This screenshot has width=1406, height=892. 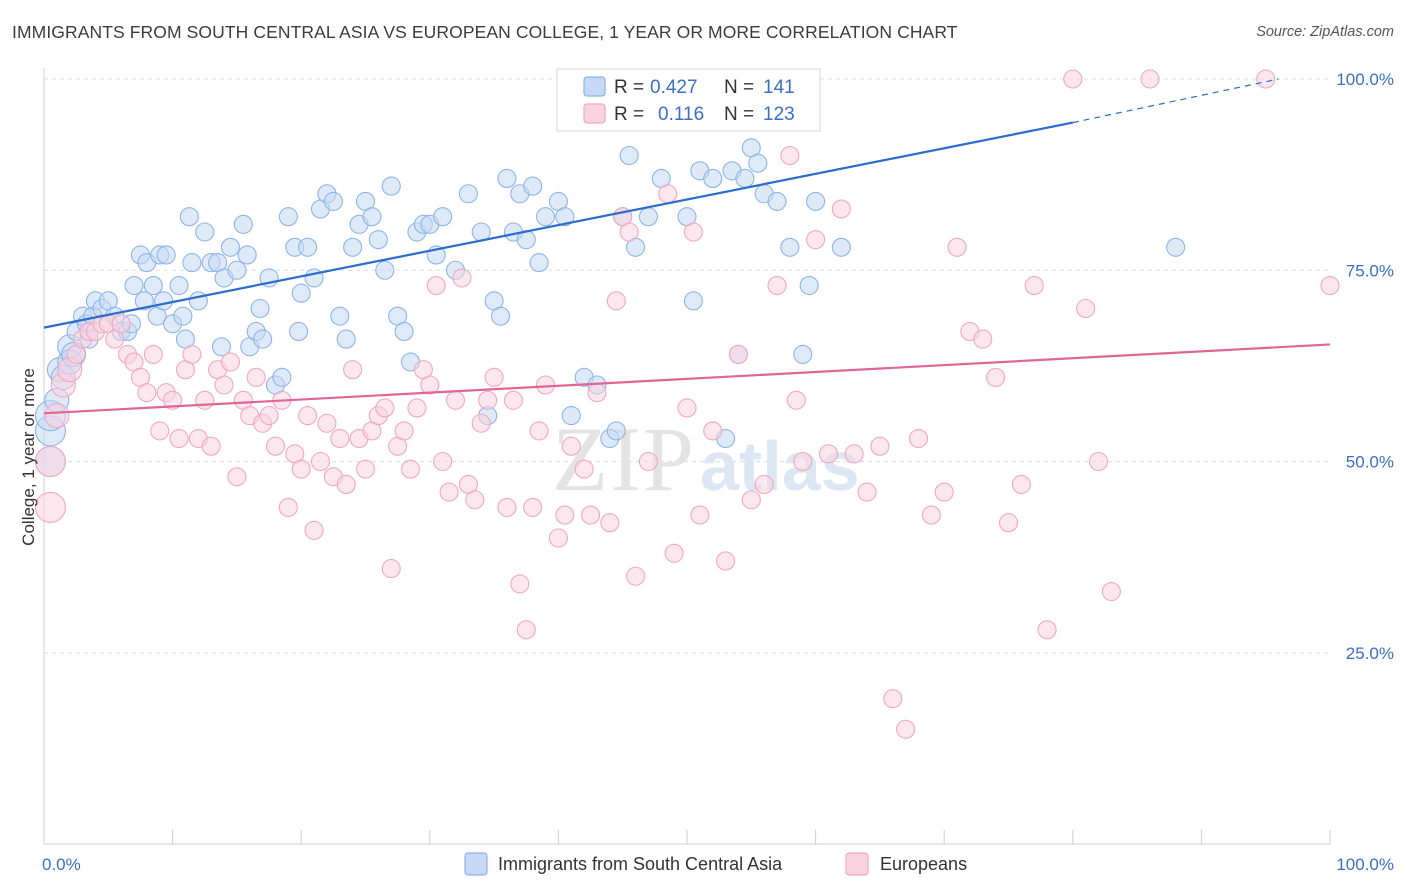 I want to click on x-ticks, so click(x=687, y=837).